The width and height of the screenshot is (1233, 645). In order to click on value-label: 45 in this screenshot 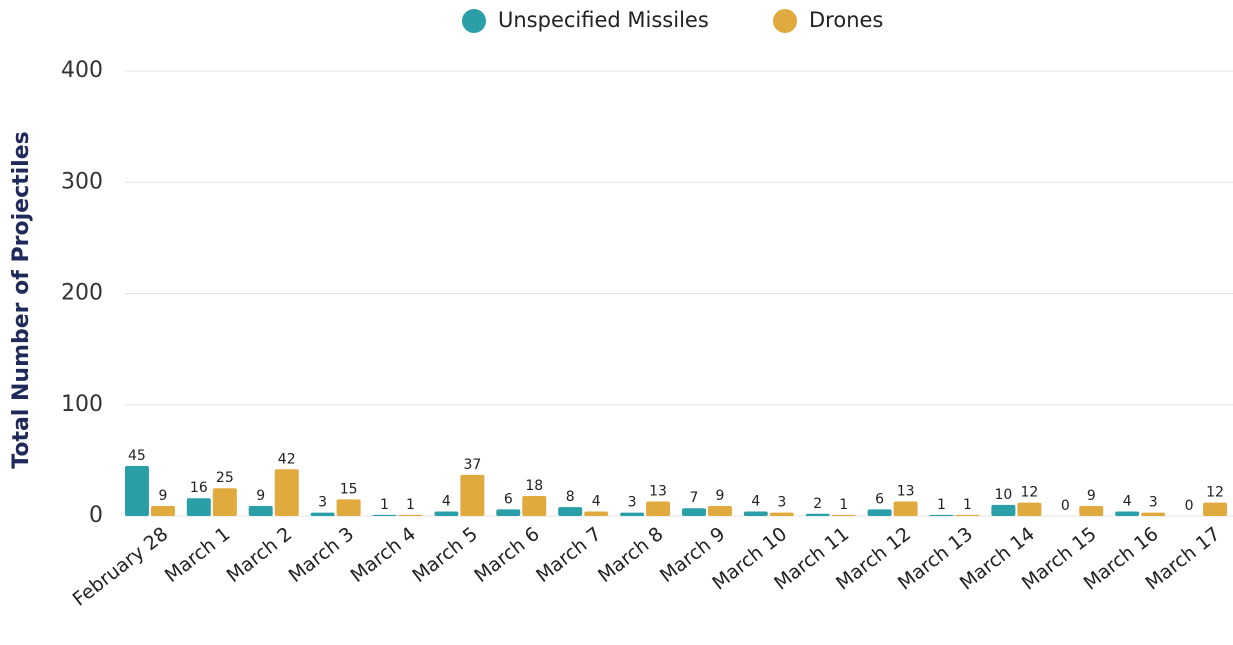, I will do `click(137, 456)`.